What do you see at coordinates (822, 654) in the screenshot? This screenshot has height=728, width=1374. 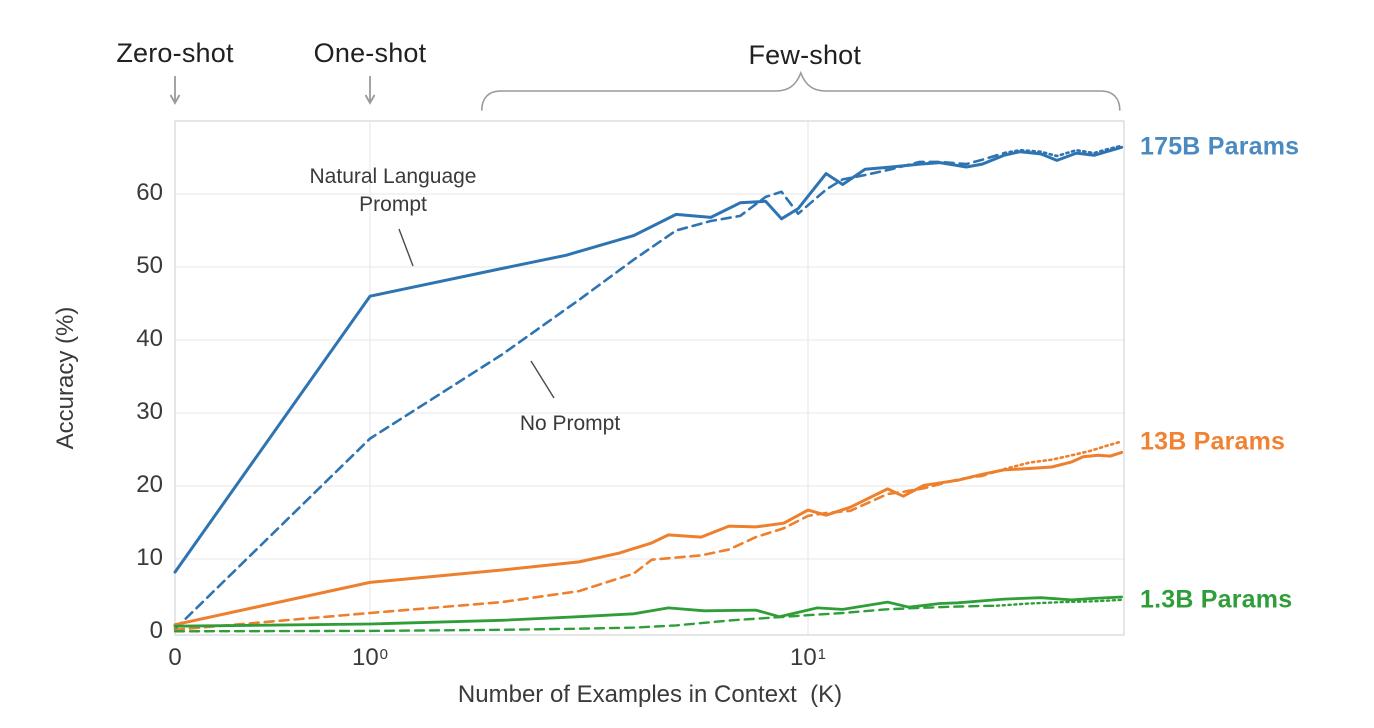 I see `x-tick-exponent: 1` at bounding box center [822, 654].